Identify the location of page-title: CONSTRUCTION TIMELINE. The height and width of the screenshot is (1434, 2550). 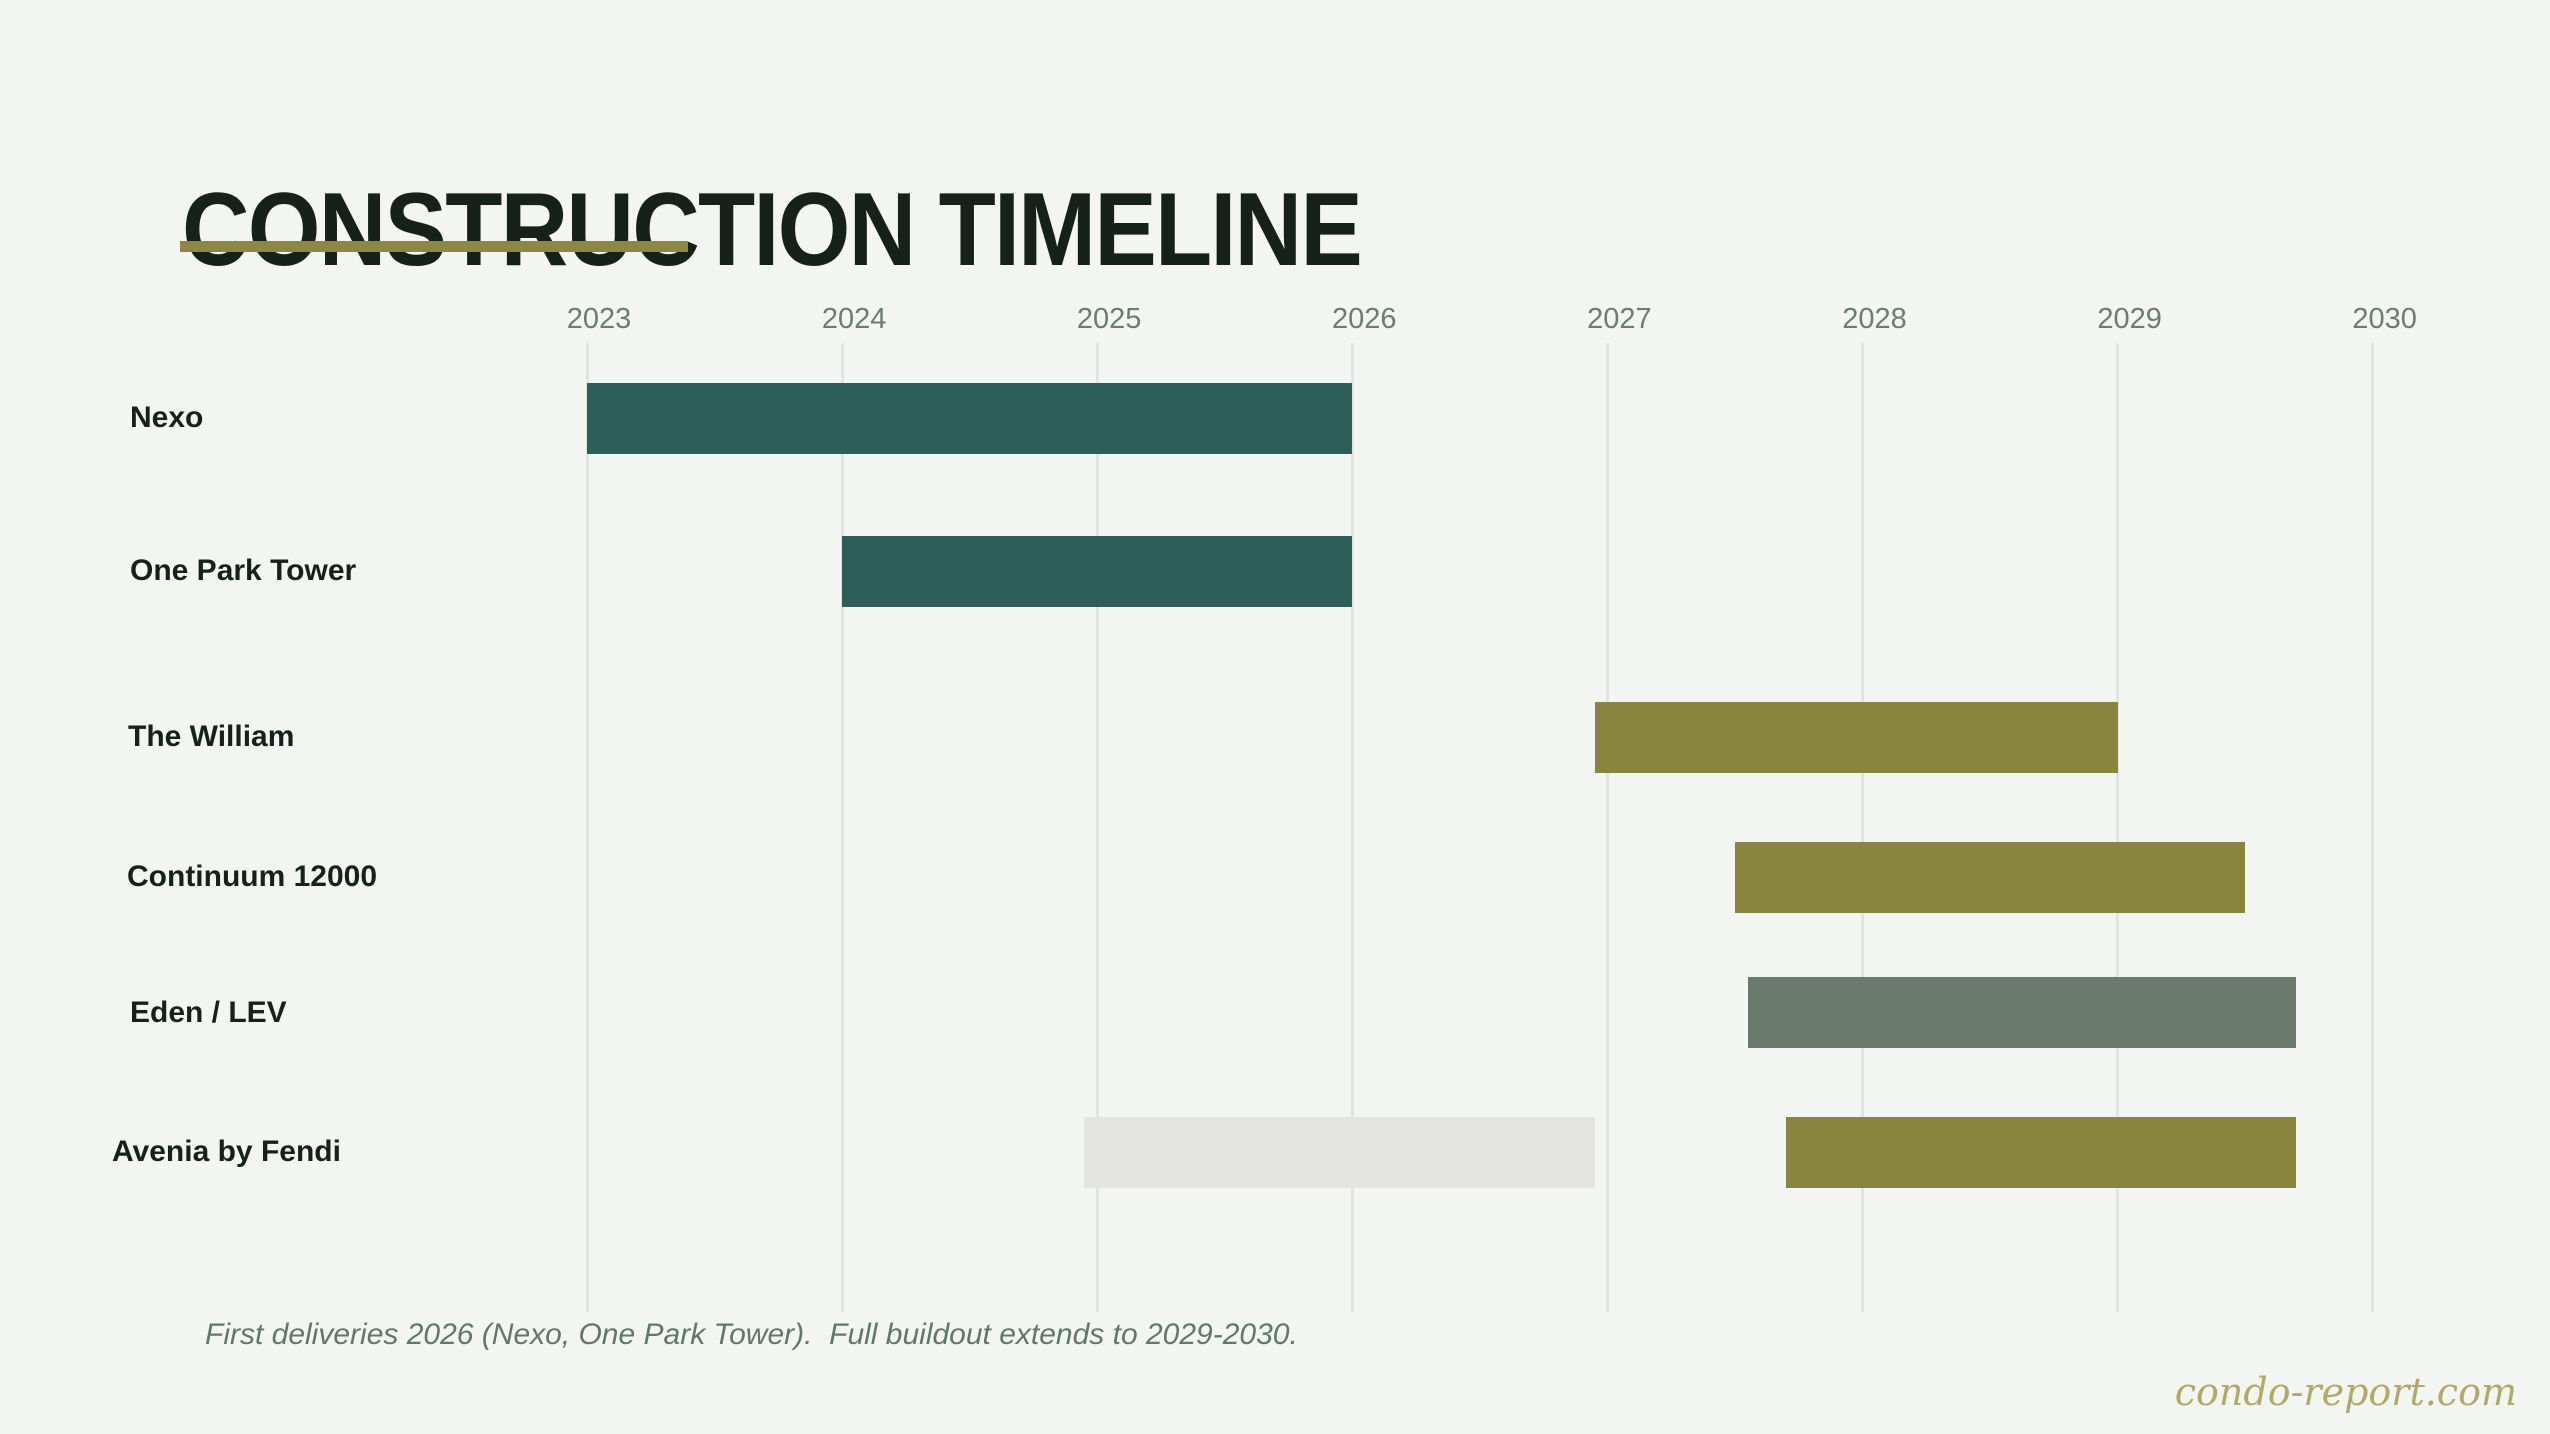
(772, 229).